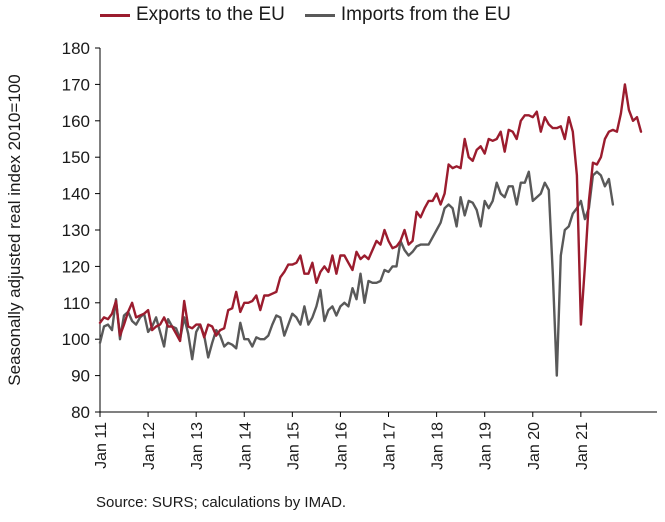 The width and height of the screenshot is (665, 522). What do you see at coordinates (76, 266) in the screenshot?
I see `y-tick-label: 120` at bounding box center [76, 266].